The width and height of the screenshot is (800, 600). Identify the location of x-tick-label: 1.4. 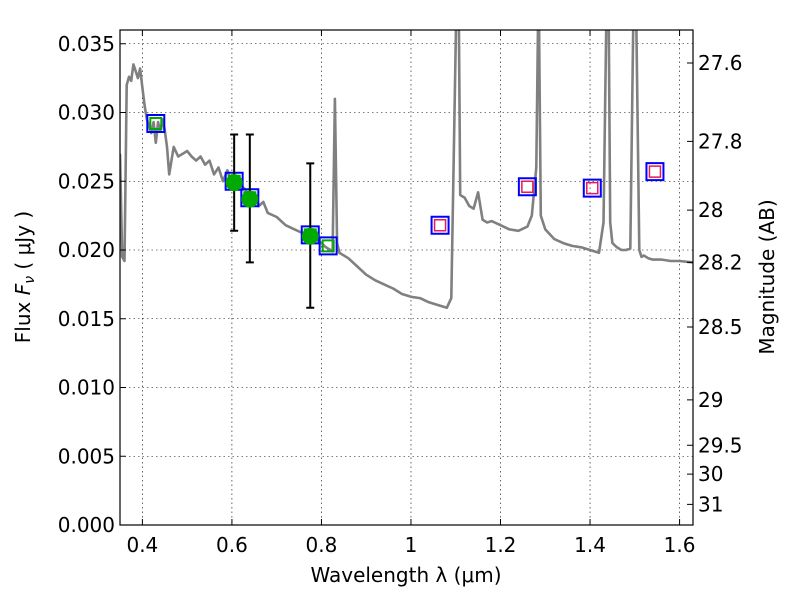
(590, 545).